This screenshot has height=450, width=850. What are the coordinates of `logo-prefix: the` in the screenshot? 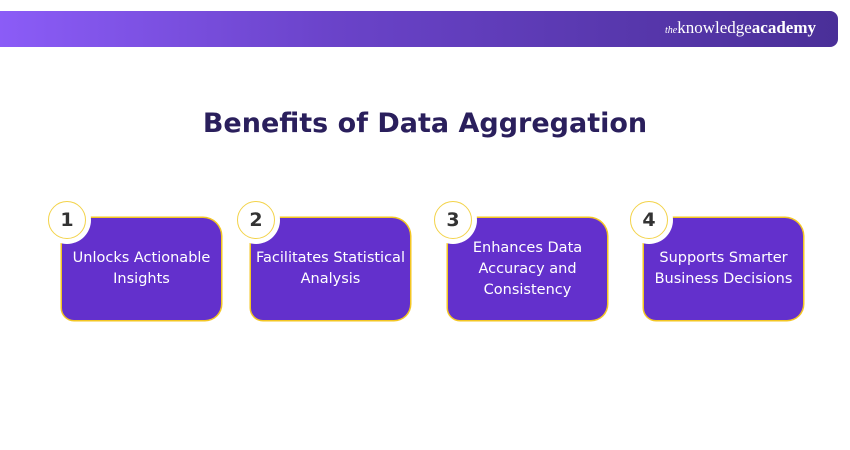 It's located at (671, 30).